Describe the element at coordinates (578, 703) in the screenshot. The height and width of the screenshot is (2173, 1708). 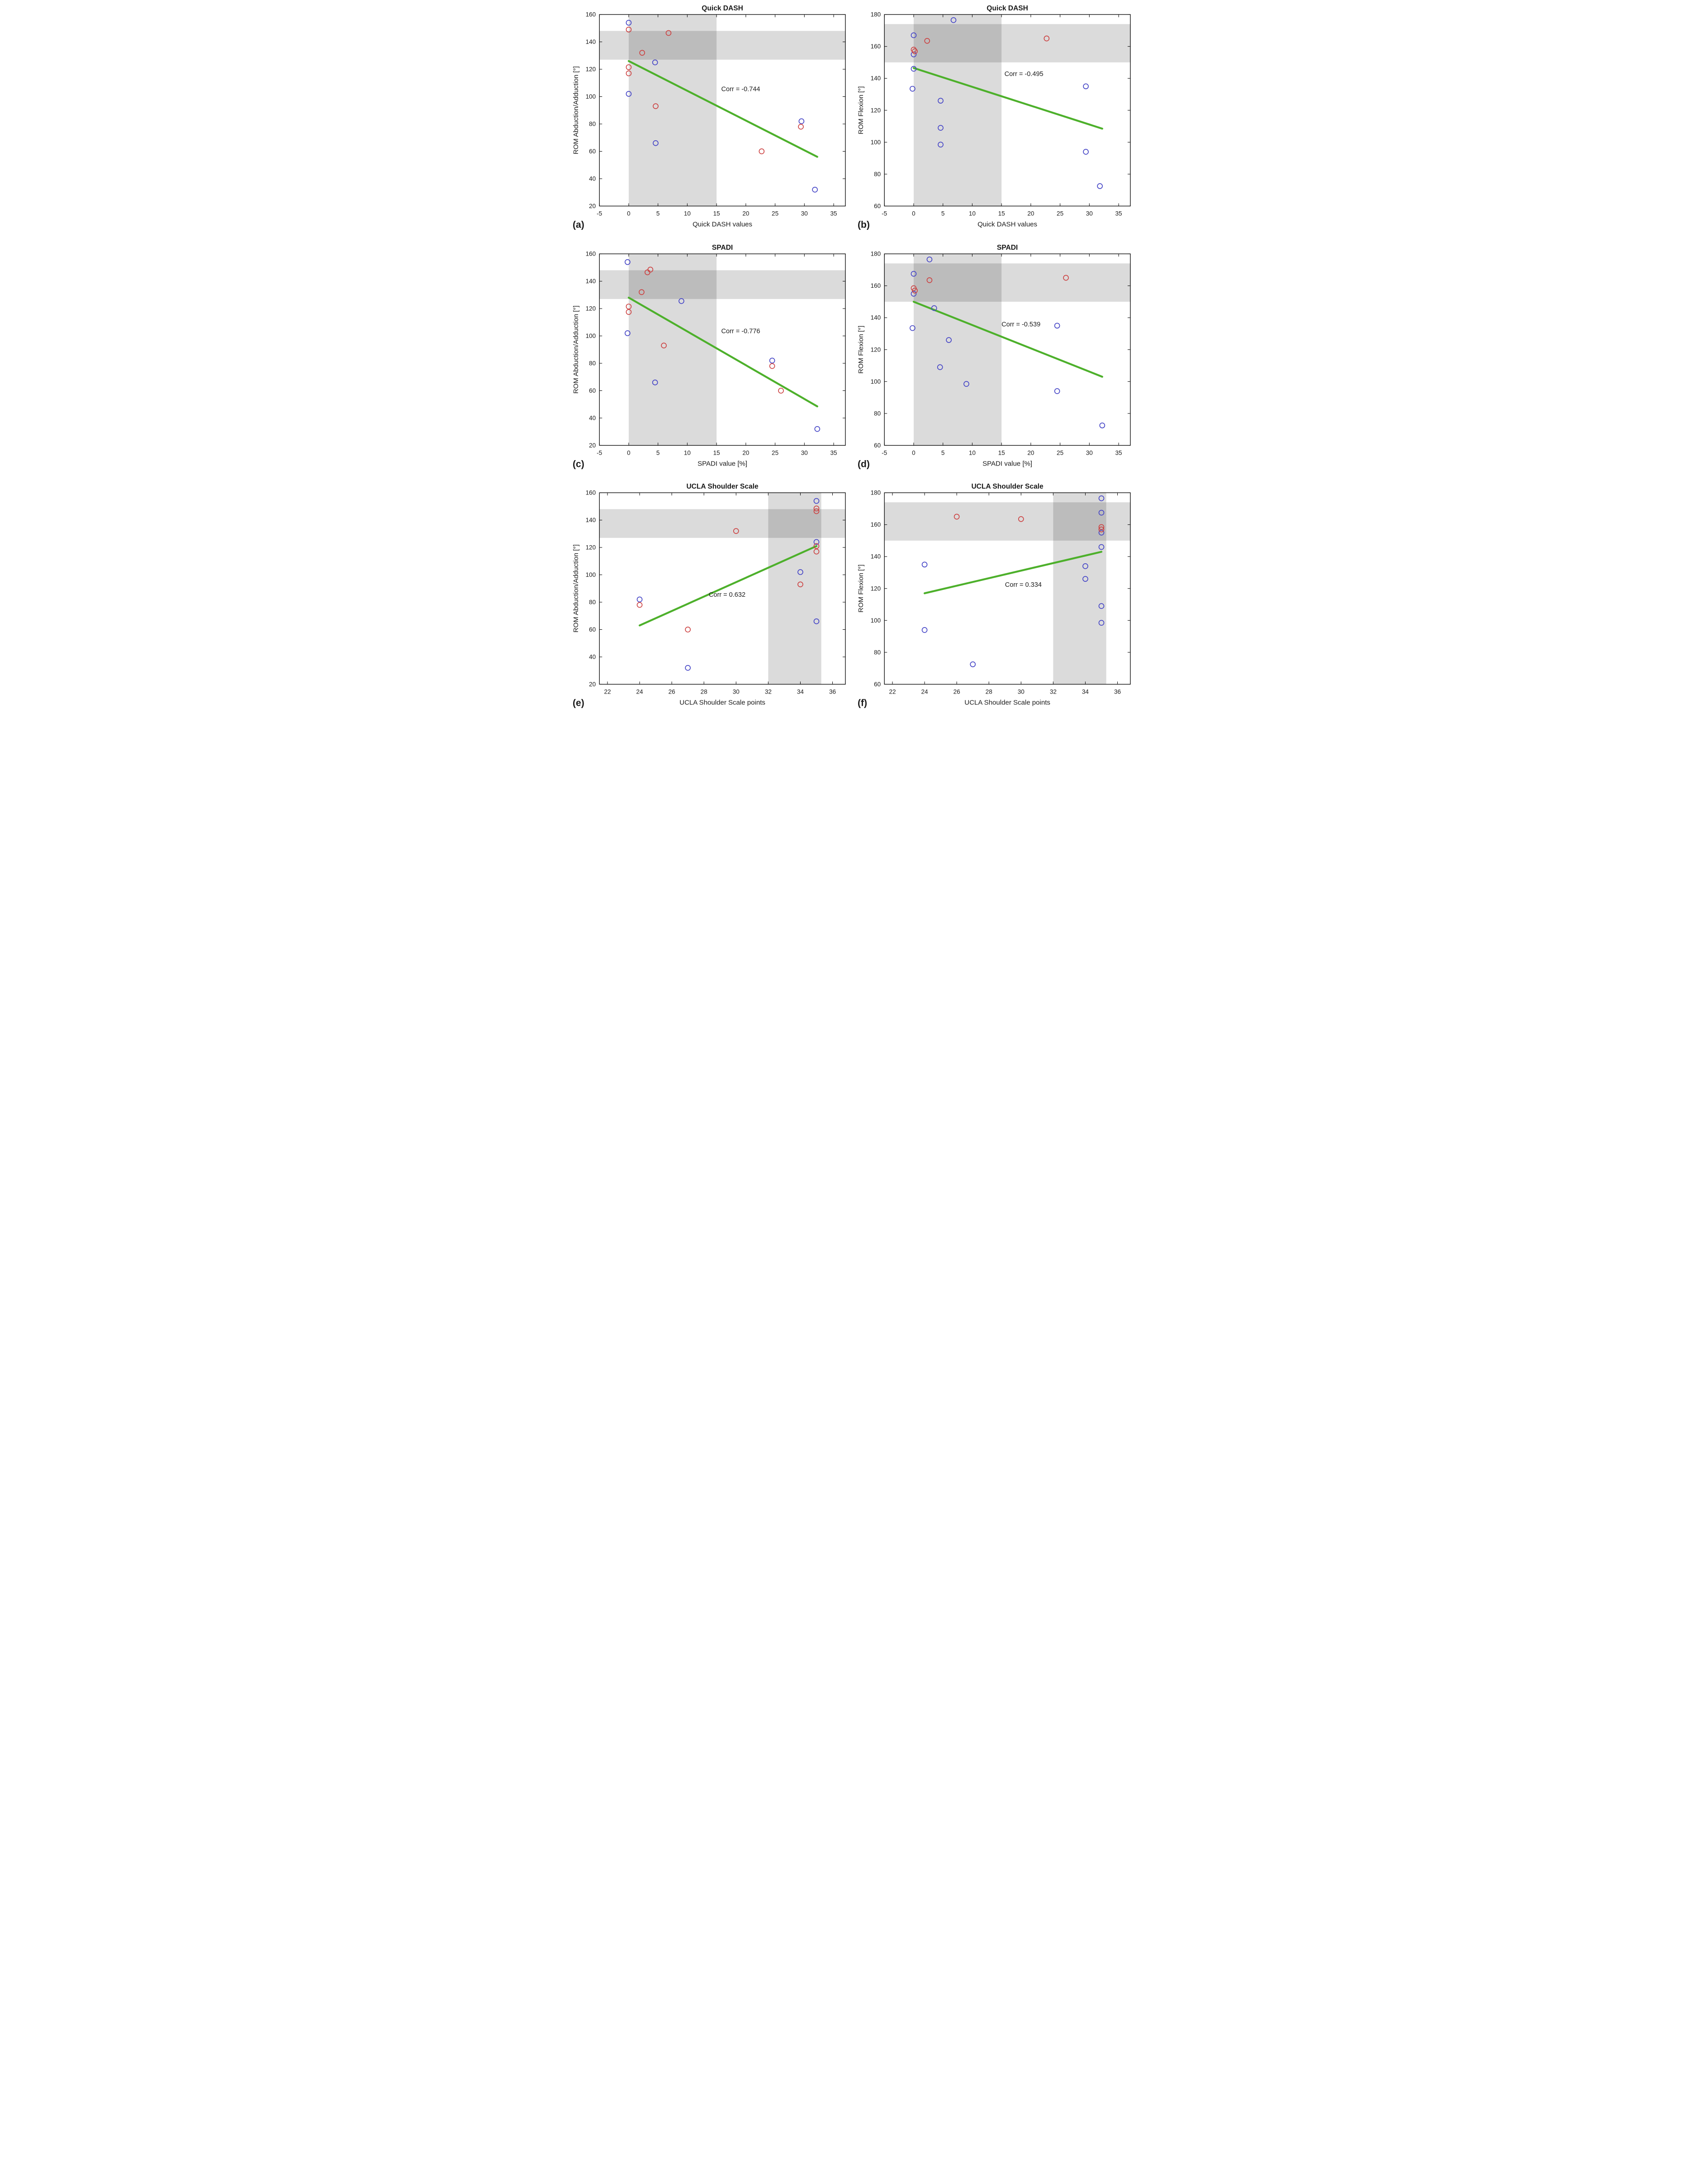
I see `panel-letter: (e)` at that location.